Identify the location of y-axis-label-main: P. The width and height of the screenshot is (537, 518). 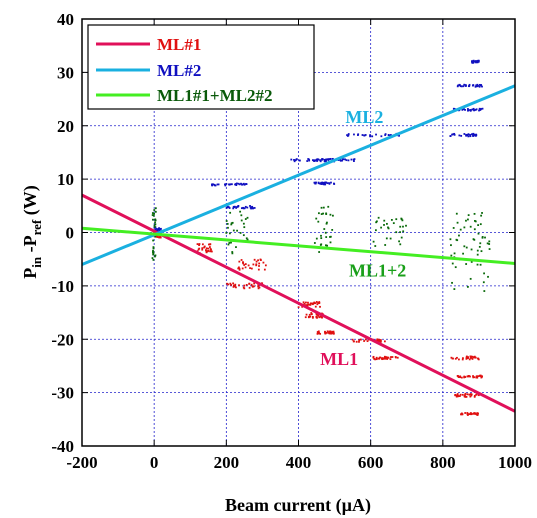
(30, 273).